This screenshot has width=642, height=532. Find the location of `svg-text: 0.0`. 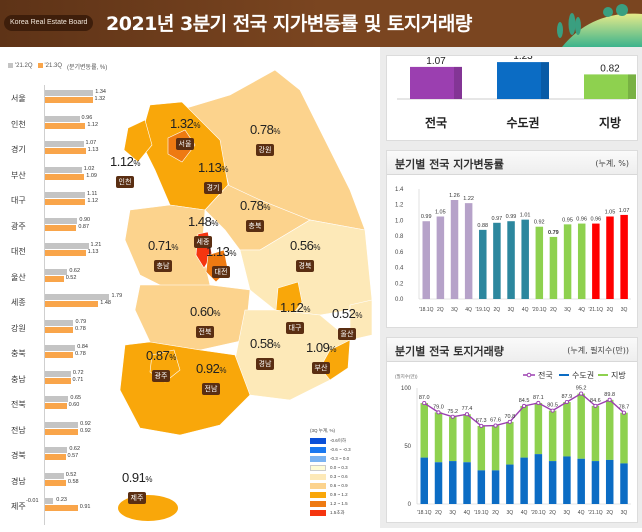

svg-text: 0.0 is located at coordinates (399, 300).